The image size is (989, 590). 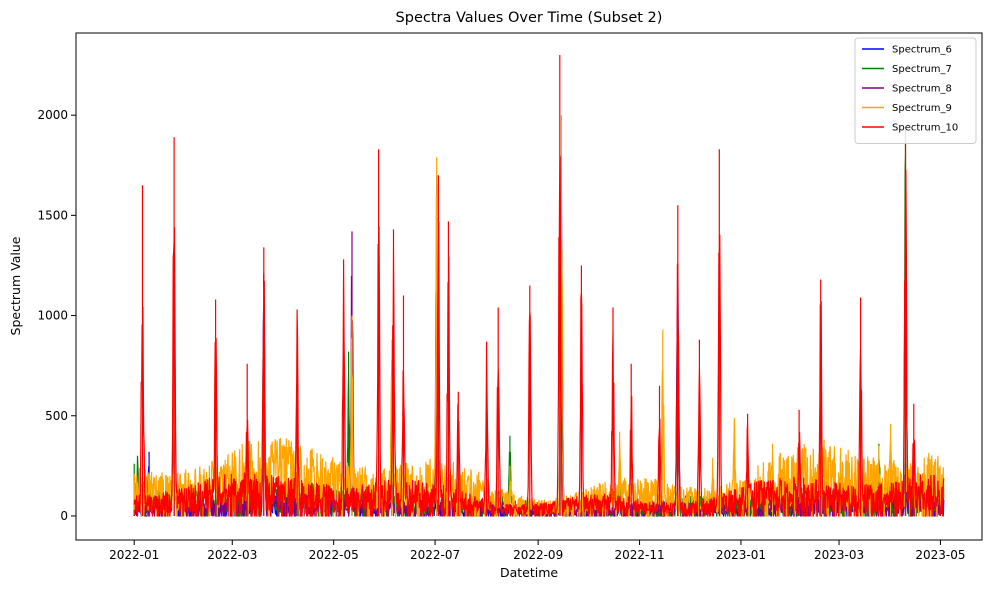 I want to click on chart-title: Spectra Values Over Time (Subset 2), so click(x=529, y=18).